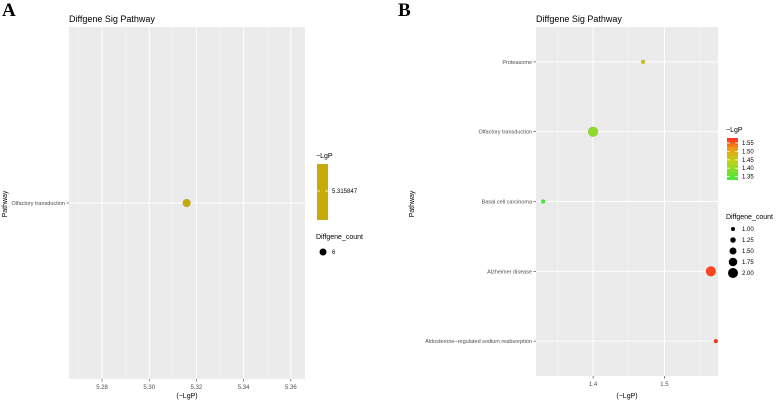 The width and height of the screenshot is (778, 400). What do you see at coordinates (579, 19) in the screenshot?
I see `panel-b-title: Diffgene Sig Pathway` at bounding box center [579, 19].